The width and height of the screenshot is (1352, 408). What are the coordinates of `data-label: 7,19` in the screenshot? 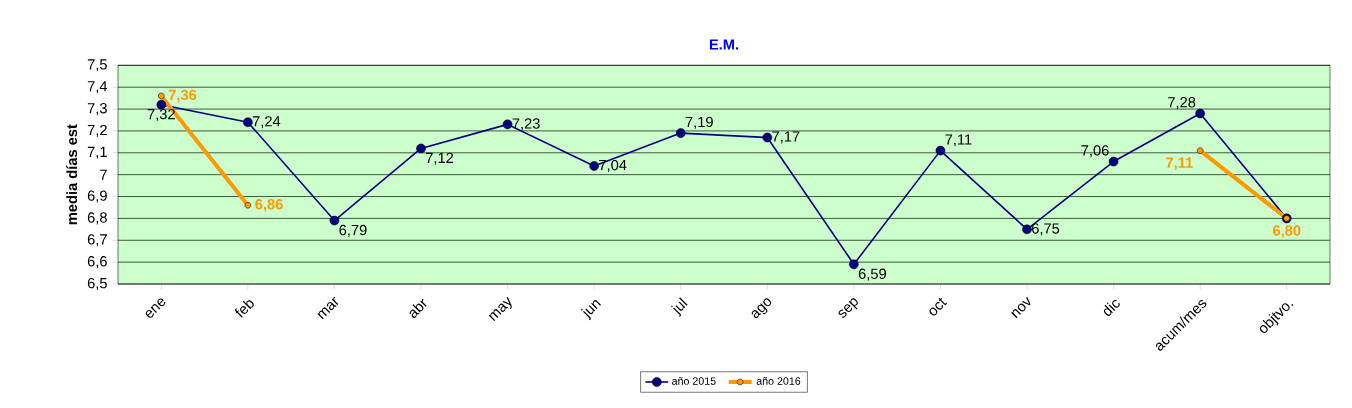 It's located at (699, 122).